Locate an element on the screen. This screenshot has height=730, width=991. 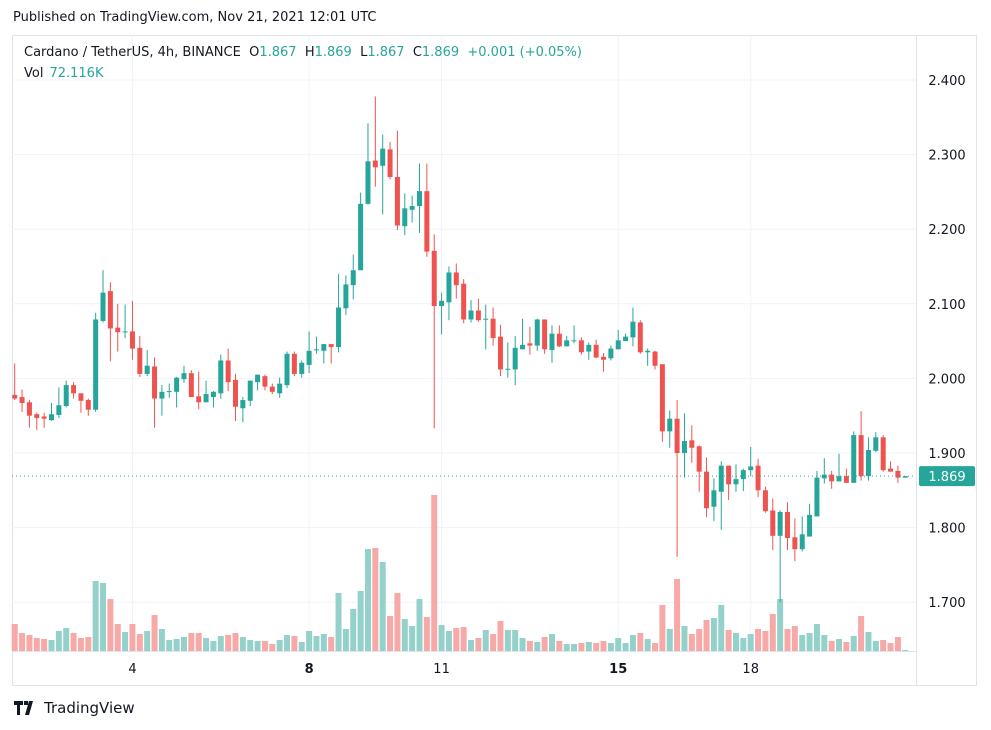
tradingview-logo: TradingView is located at coordinates (74, 708).